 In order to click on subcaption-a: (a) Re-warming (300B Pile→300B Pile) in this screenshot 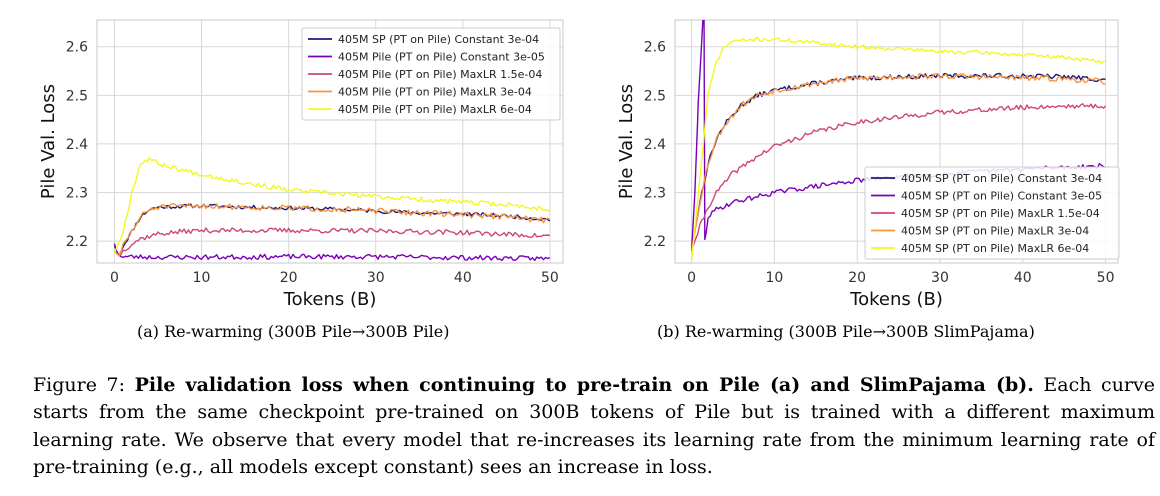, I will do `click(293, 331)`.